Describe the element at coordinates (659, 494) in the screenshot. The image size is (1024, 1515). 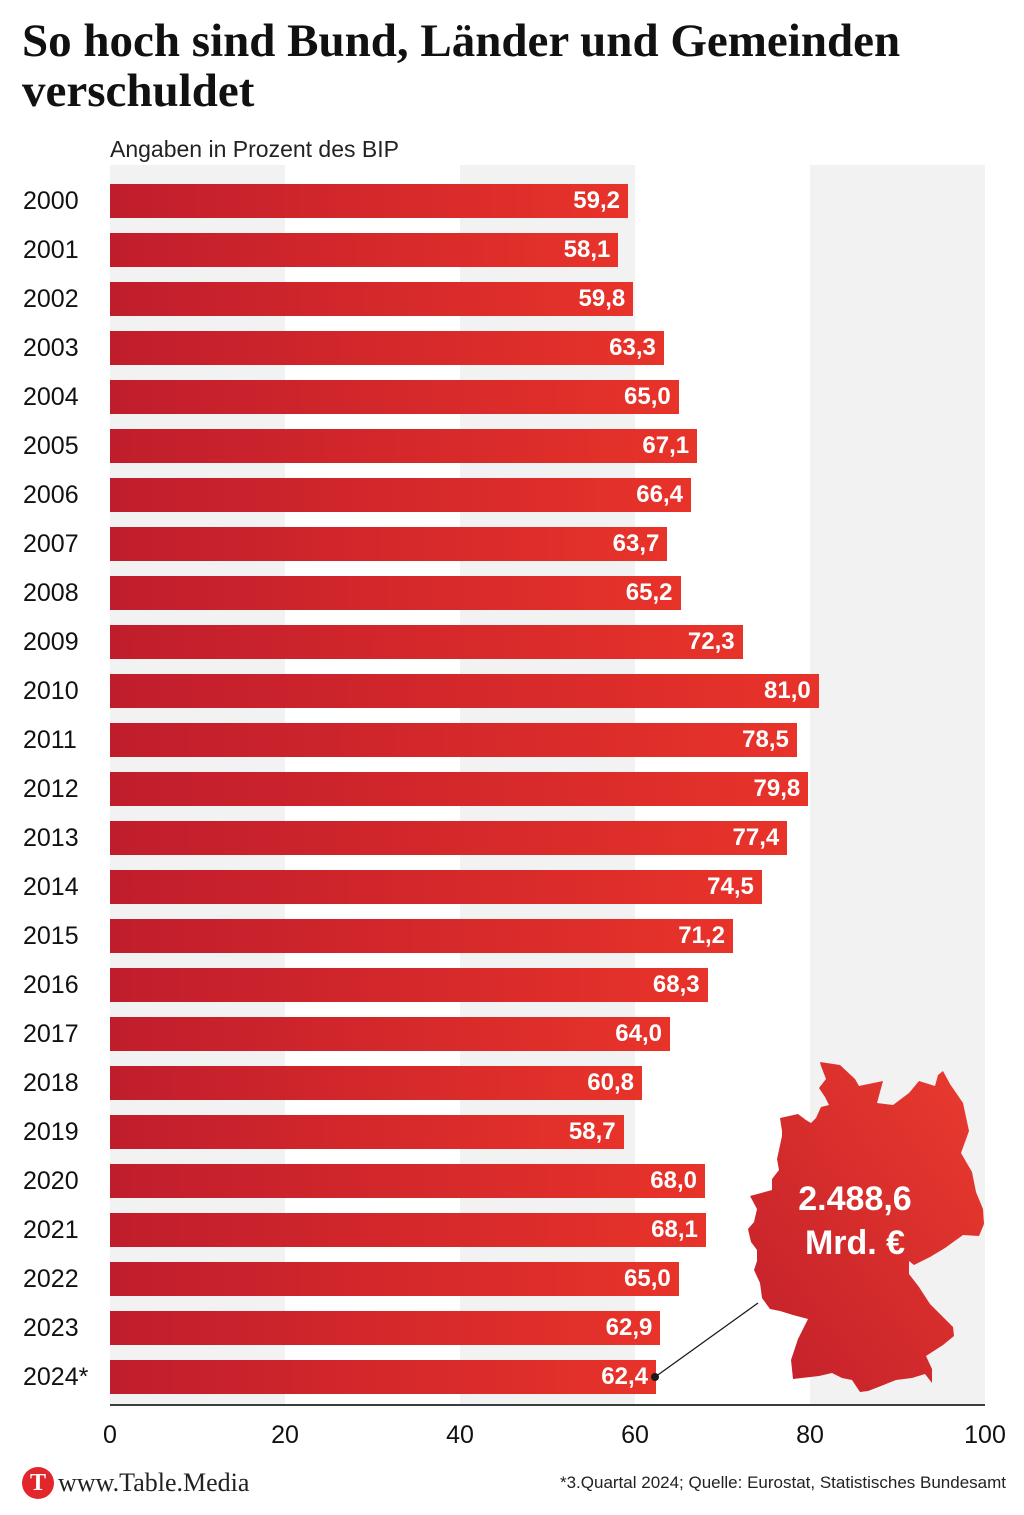
I see `bar-value-label: 66,4` at that location.